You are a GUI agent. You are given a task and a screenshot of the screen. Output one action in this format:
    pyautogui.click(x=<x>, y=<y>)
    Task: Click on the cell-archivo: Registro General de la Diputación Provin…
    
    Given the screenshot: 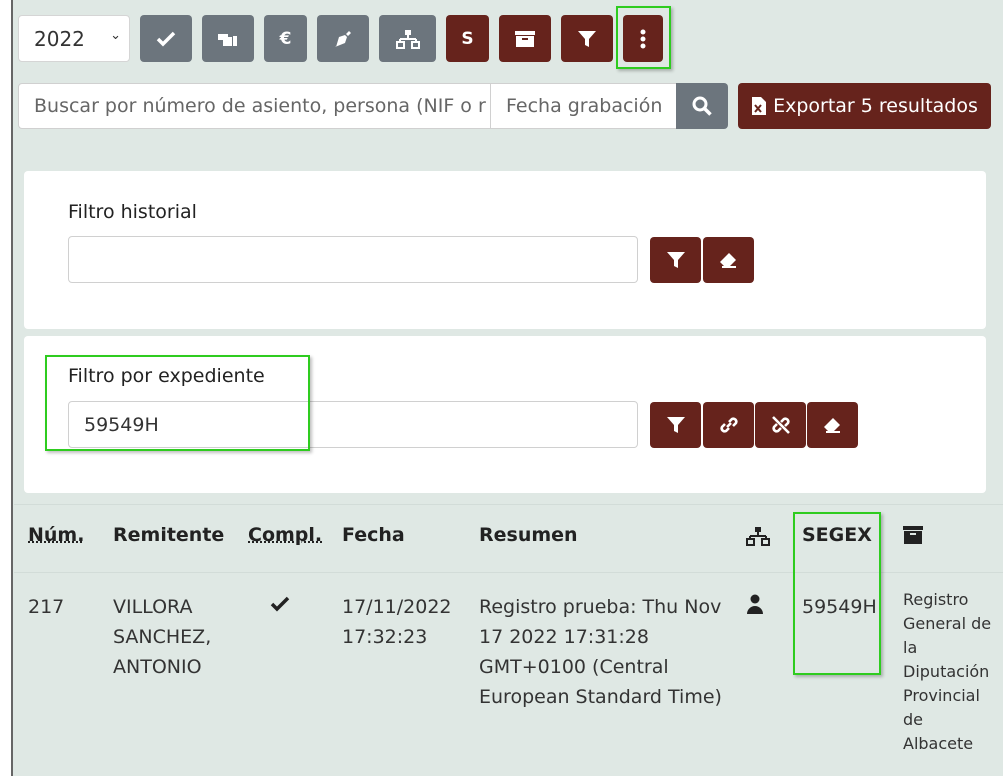 What is the action you would take?
    pyautogui.click(x=947, y=671)
    